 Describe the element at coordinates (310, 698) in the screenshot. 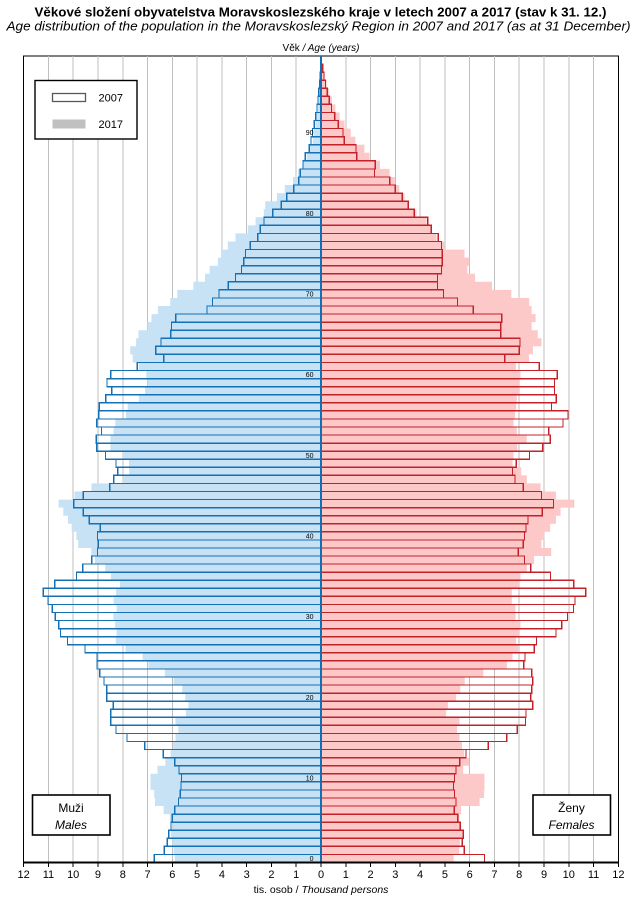

I see `svg-text: 20` at that location.